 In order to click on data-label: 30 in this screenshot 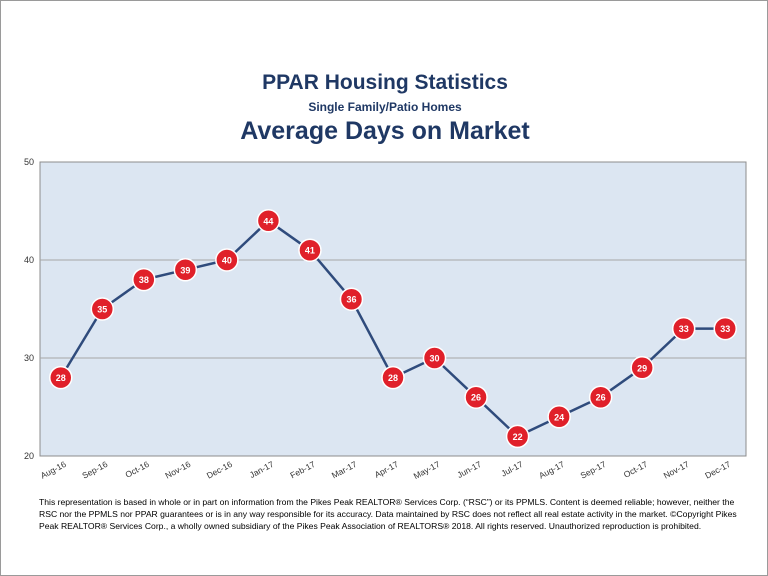, I will do `click(435, 359)`.